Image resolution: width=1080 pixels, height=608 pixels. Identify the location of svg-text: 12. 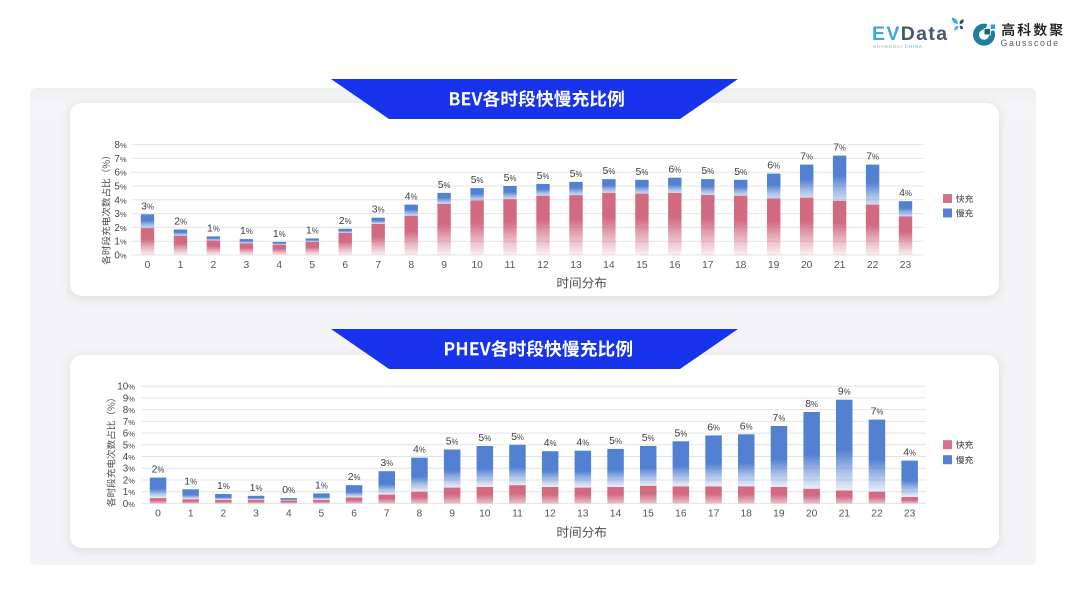
(543, 265).